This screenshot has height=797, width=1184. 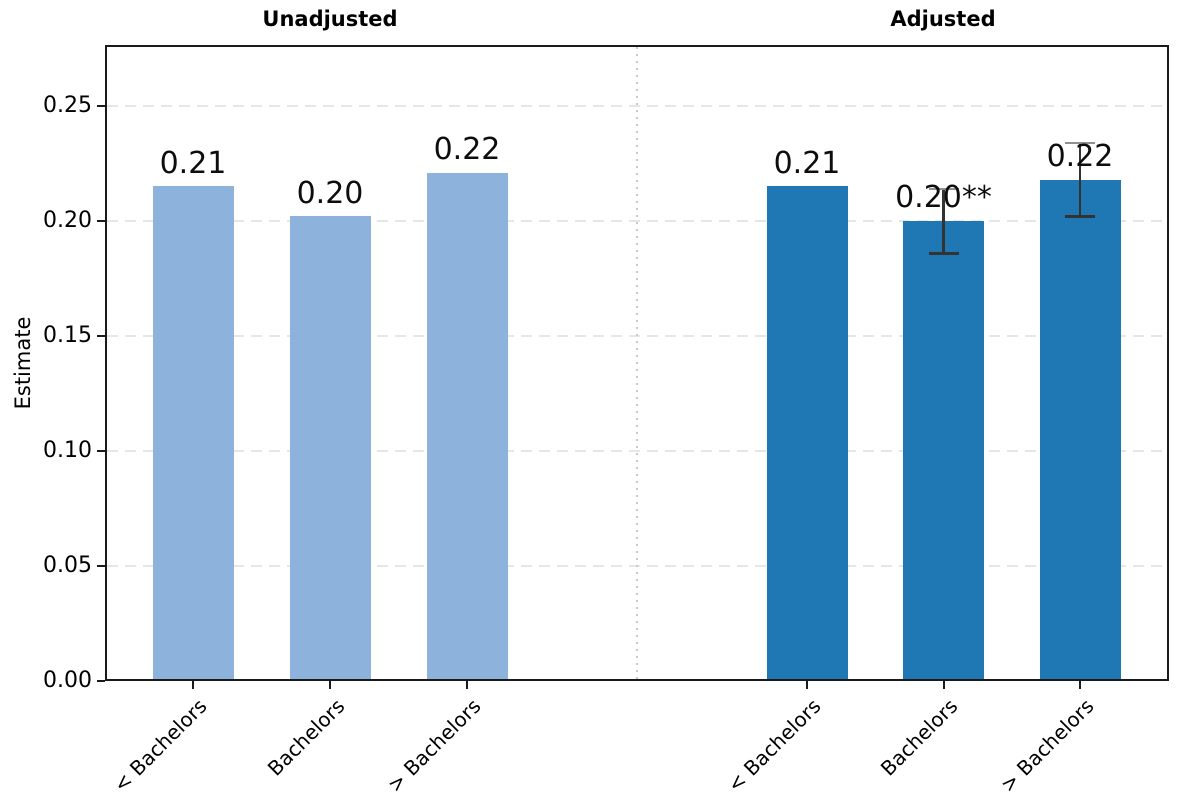 I want to click on y-tick-label: 0.25, so click(x=67, y=105).